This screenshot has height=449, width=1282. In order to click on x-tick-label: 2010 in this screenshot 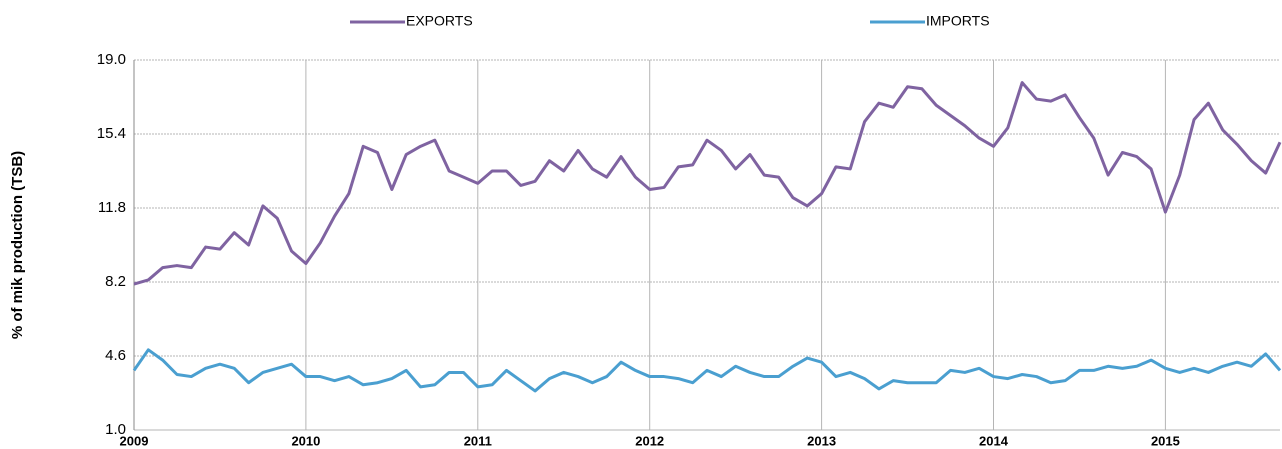, I will do `click(305, 440)`.